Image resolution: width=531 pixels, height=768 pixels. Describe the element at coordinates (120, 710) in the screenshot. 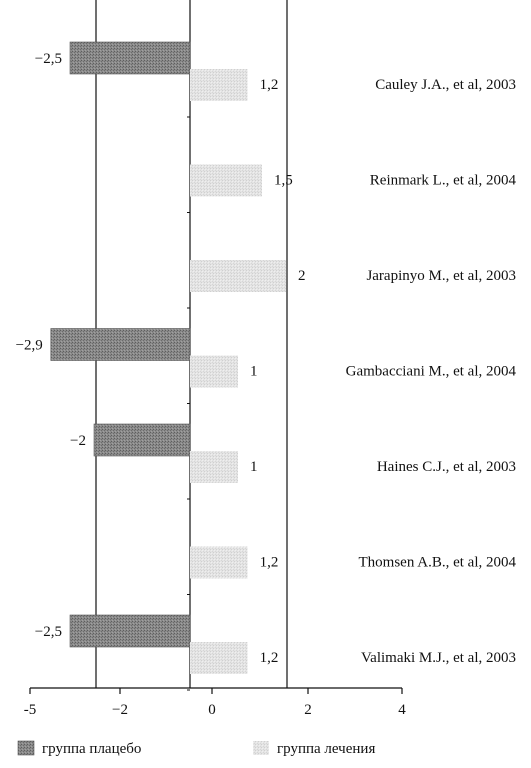

I see `x-tick-label: −2` at that location.